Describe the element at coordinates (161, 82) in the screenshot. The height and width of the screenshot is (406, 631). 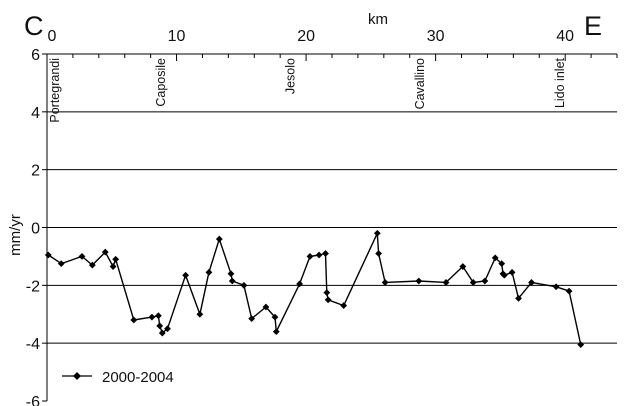
I see `location-label-1: Caposile` at that location.